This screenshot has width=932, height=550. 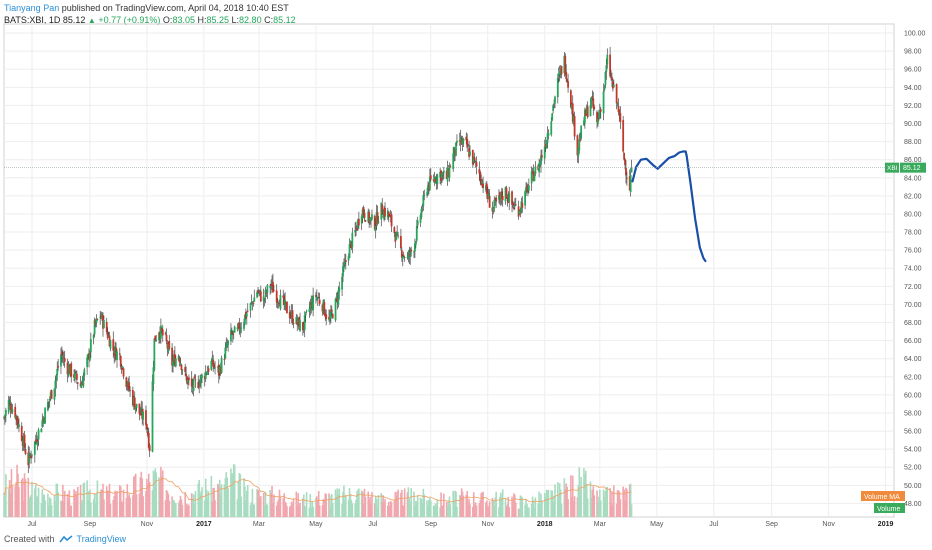 I want to click on tradingview-brand-link: TradingView, so click(x=101, y=539).